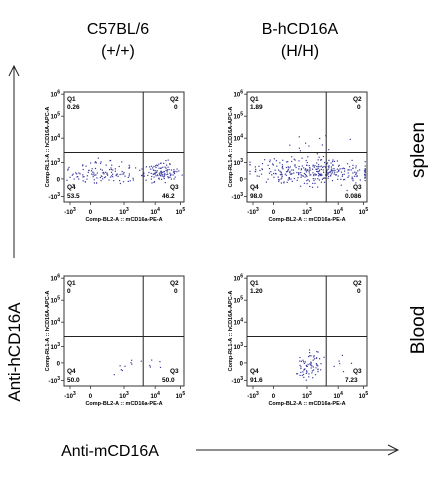 This screenshot has height=480, width=437. I want to click on x-axis-arrowhead, so click(393, 450).